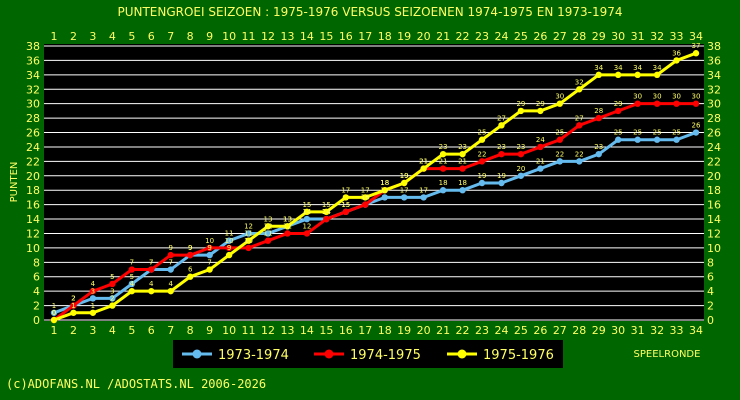 The image size is (740, 400). Describe the element at coordinates (73, 330) in the screenshot. I see `x-tick-label-bottom: 2` at that location.